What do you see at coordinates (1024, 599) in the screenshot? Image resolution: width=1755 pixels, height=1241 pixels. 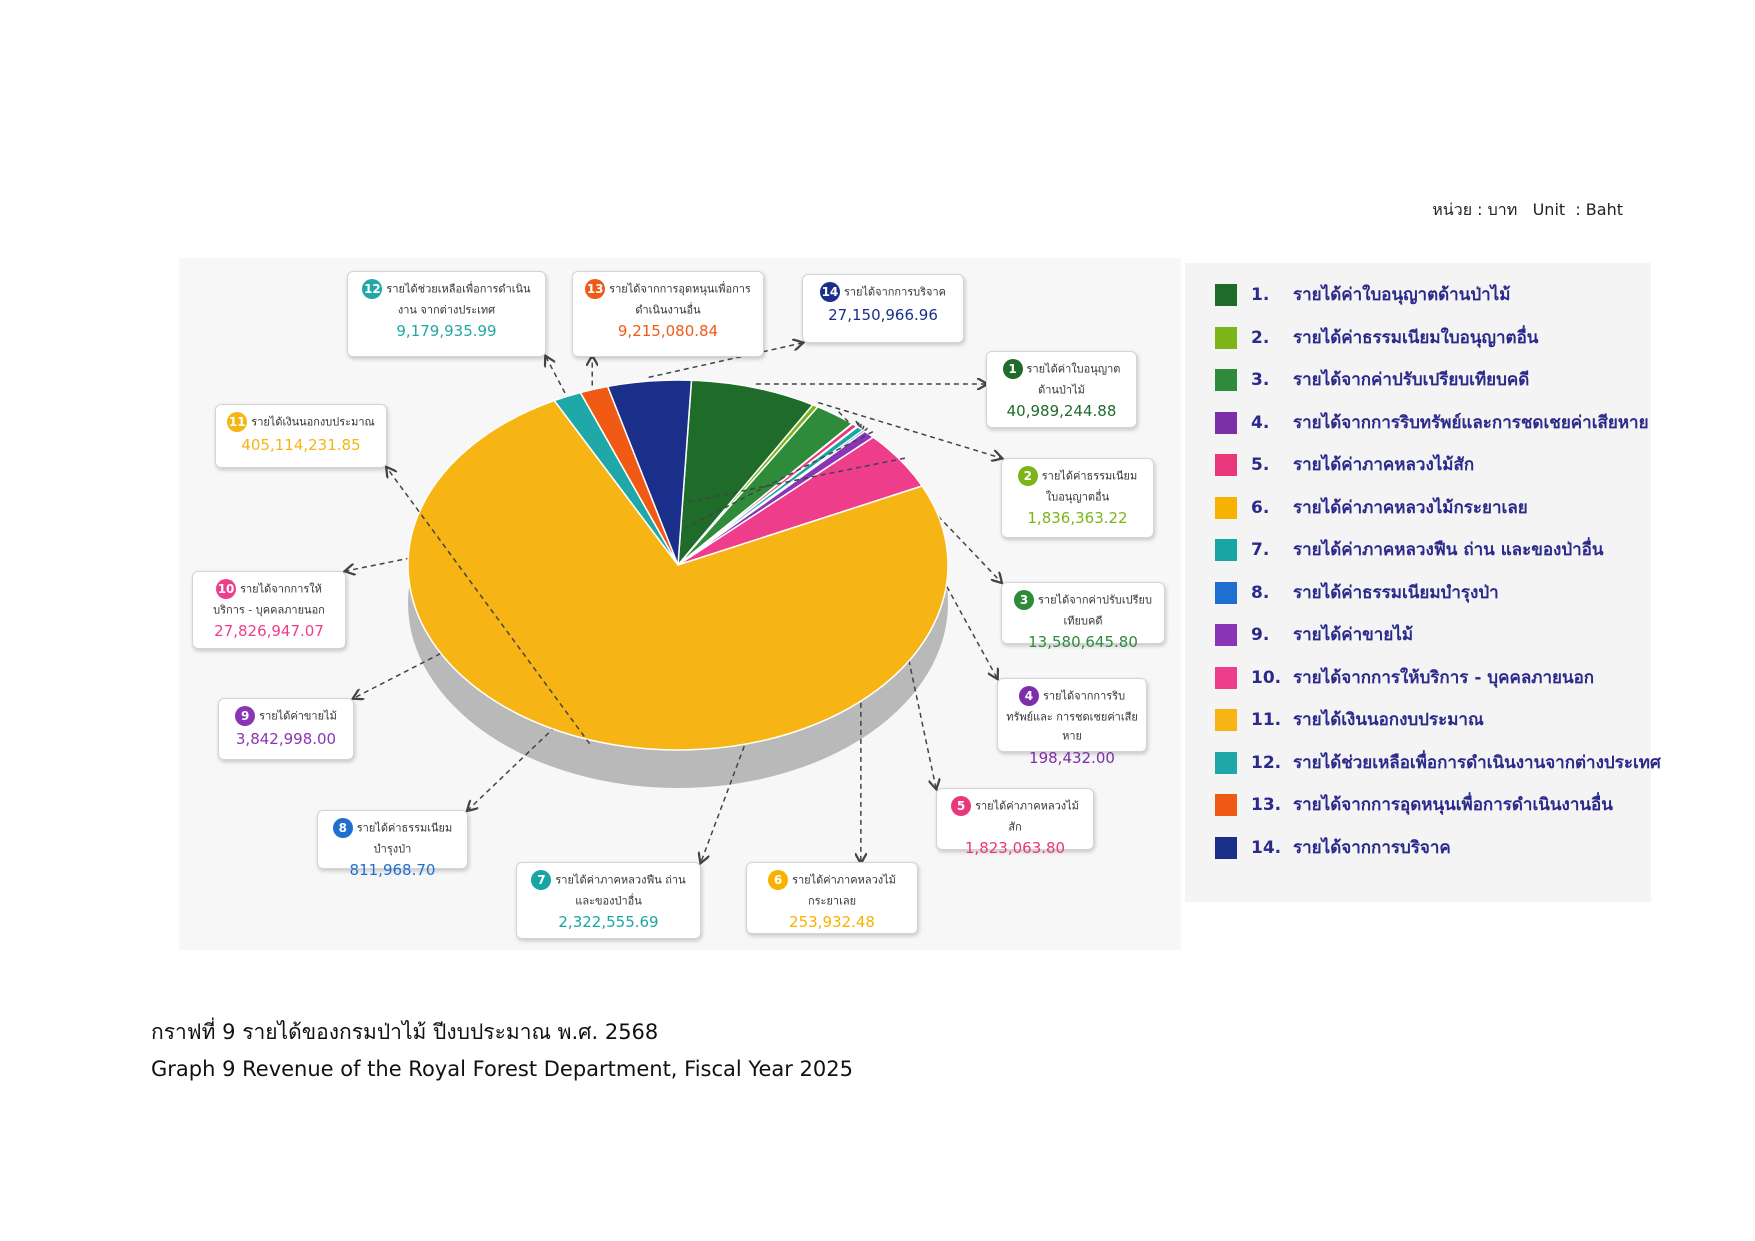 I see `callout-badge: 3` at bounding box center [1024, 599].